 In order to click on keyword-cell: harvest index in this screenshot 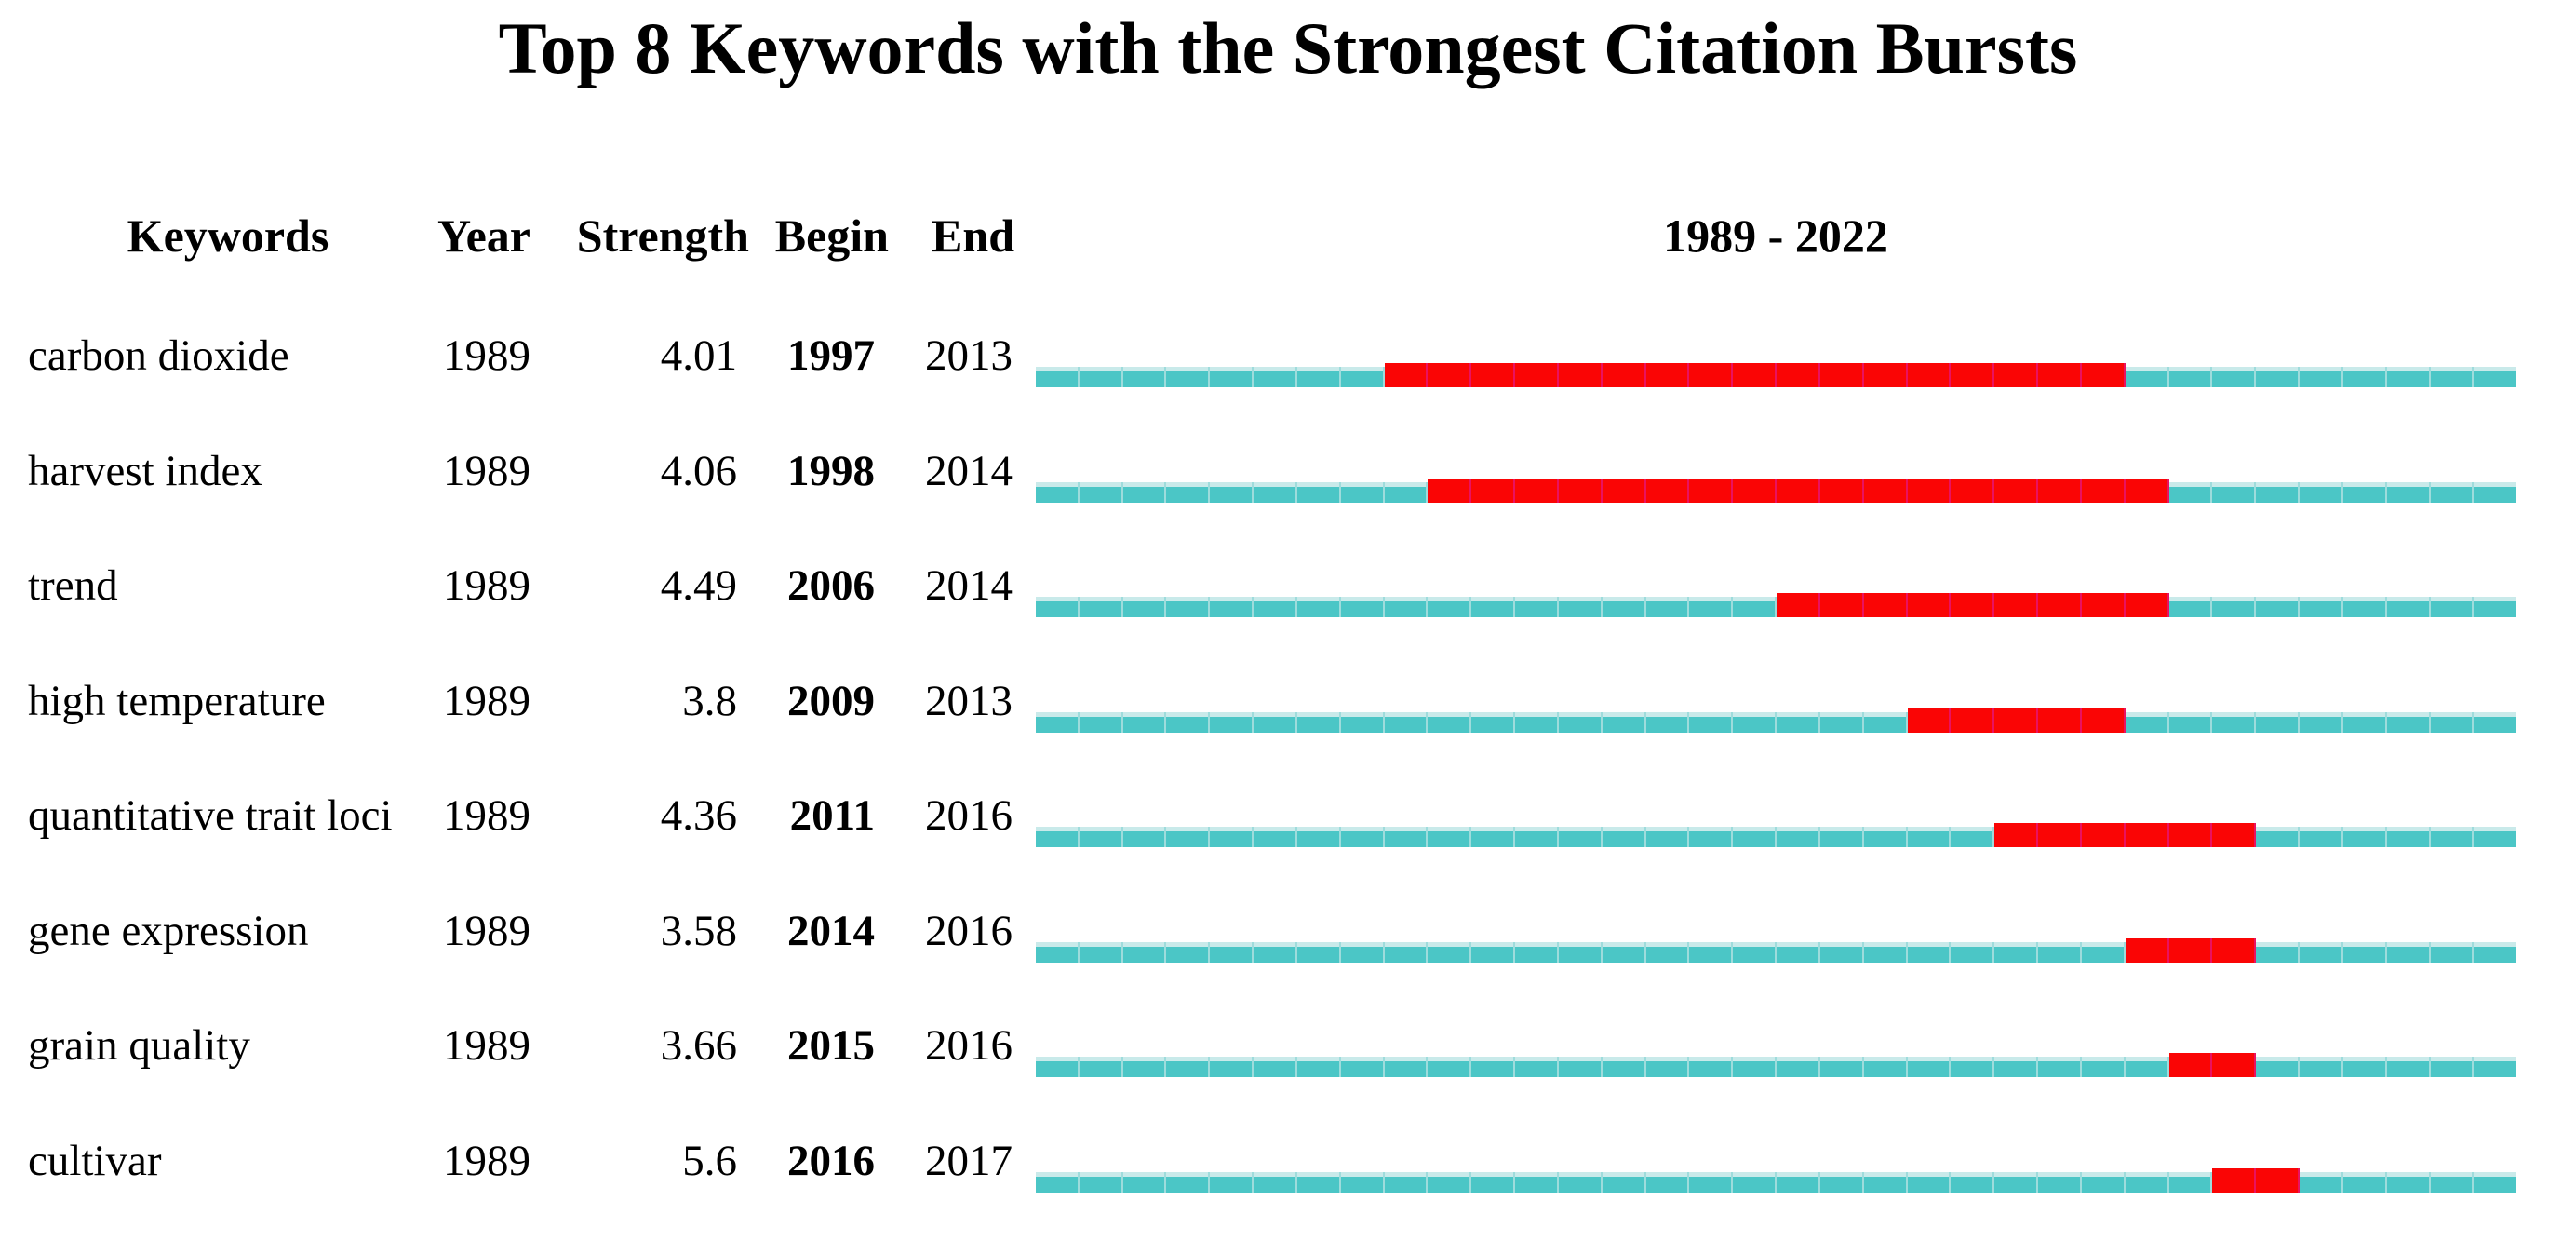, I will do `click(145, 471)`.